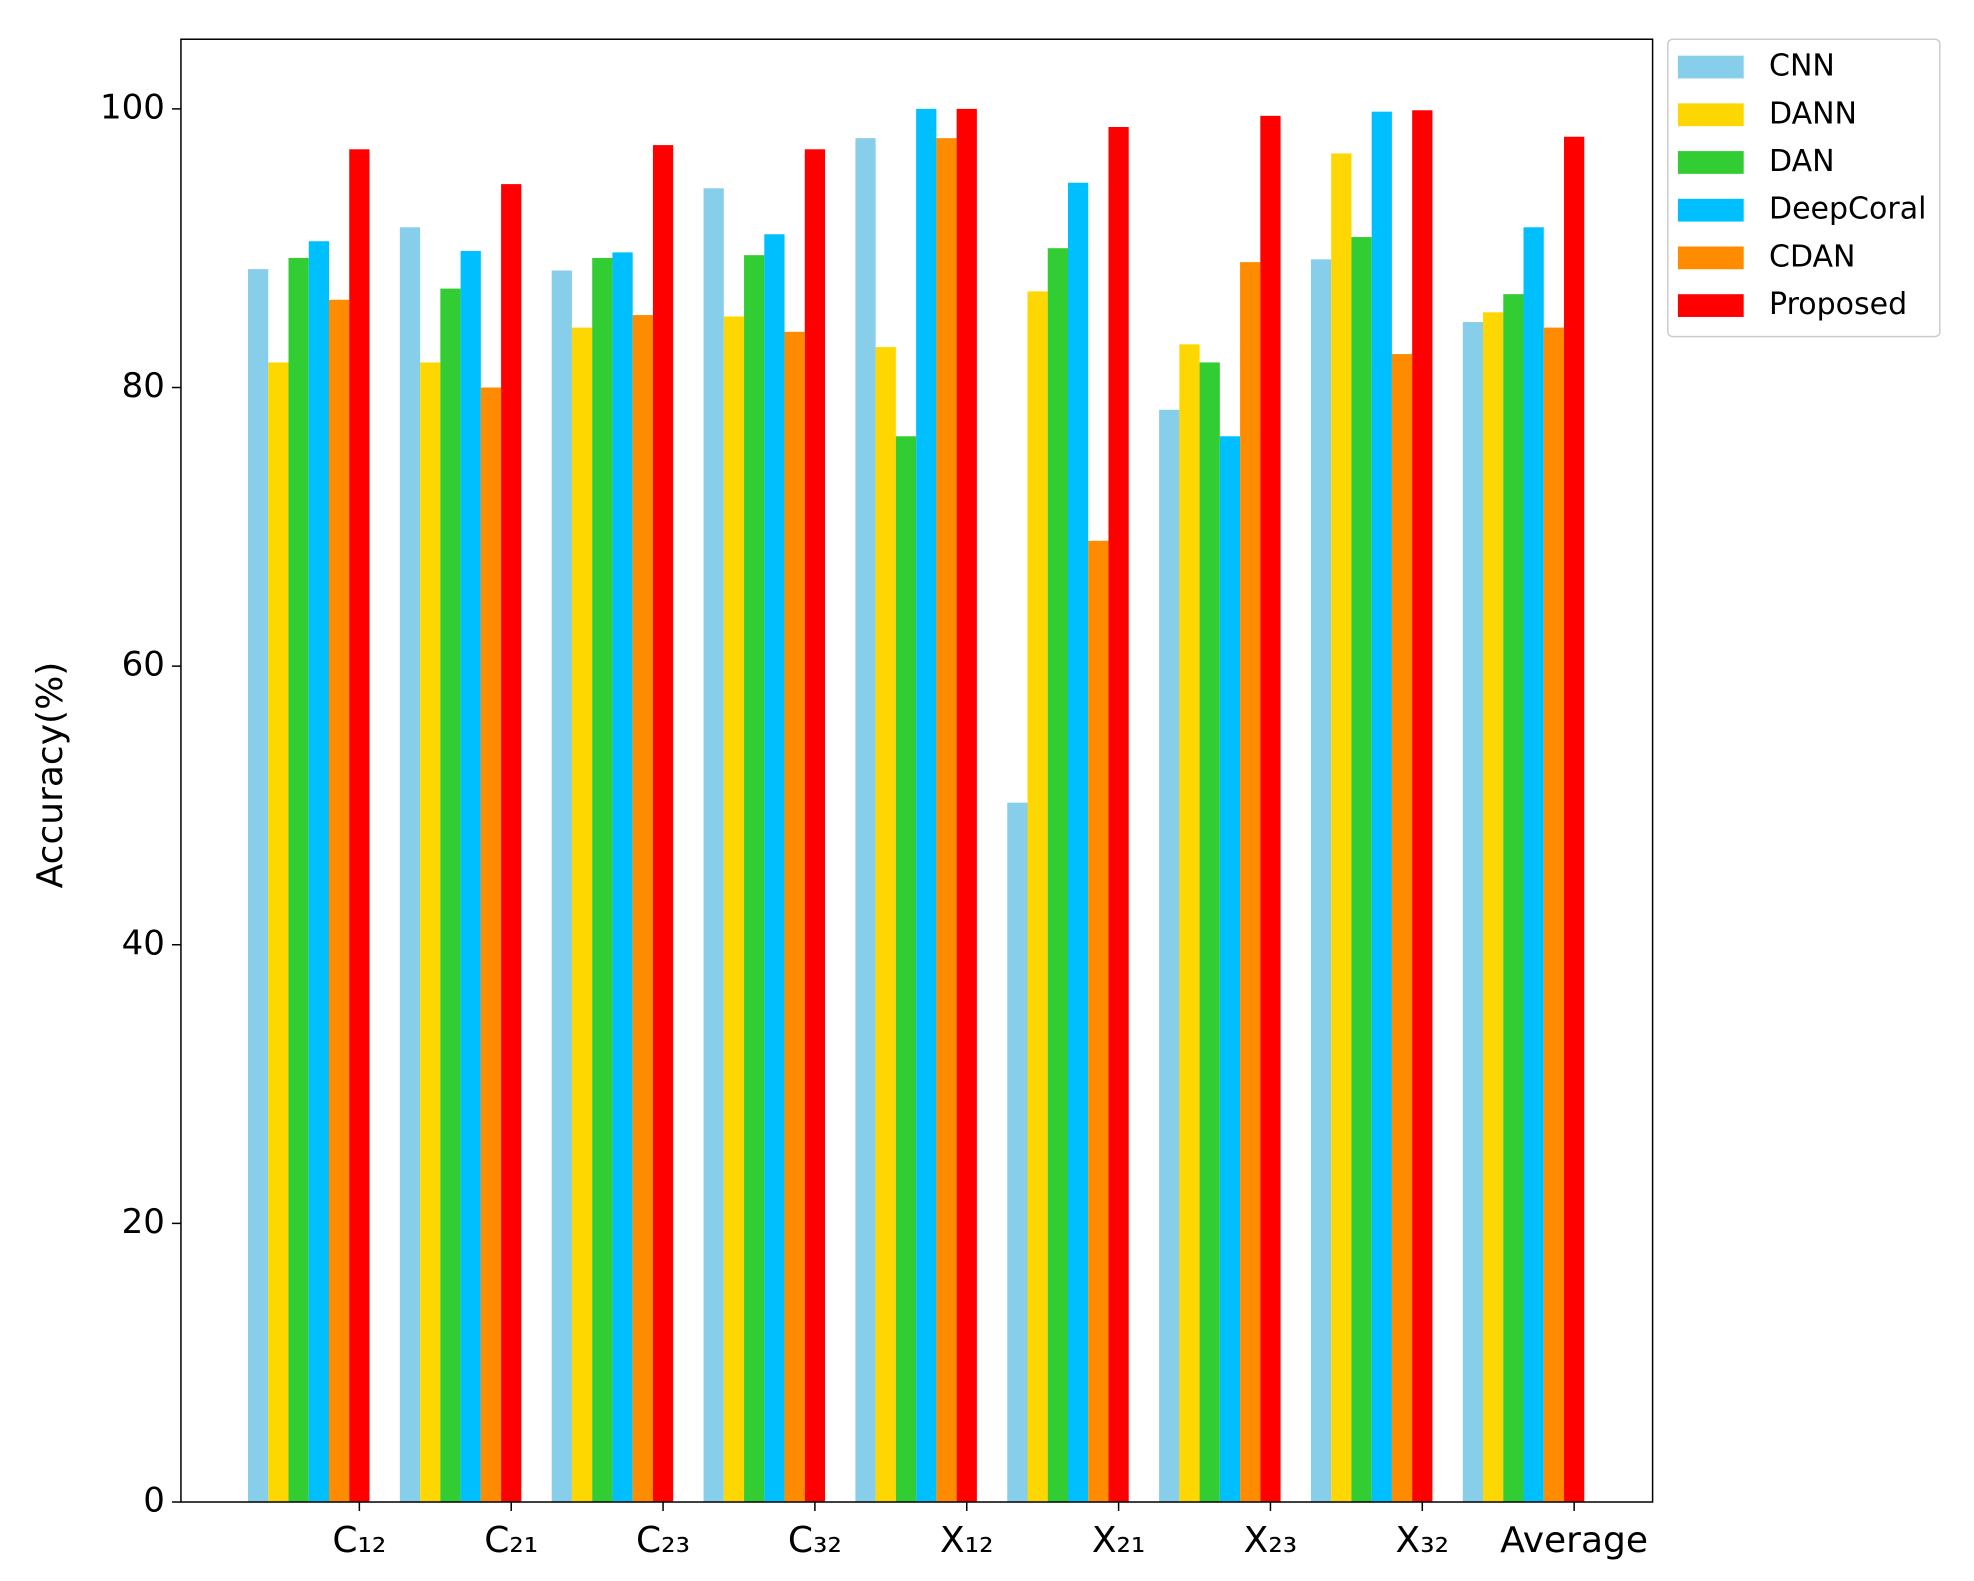  Describe the element at coordinates (143, 386) in the screenshot. I see `y-tick-label: 80` at that location.